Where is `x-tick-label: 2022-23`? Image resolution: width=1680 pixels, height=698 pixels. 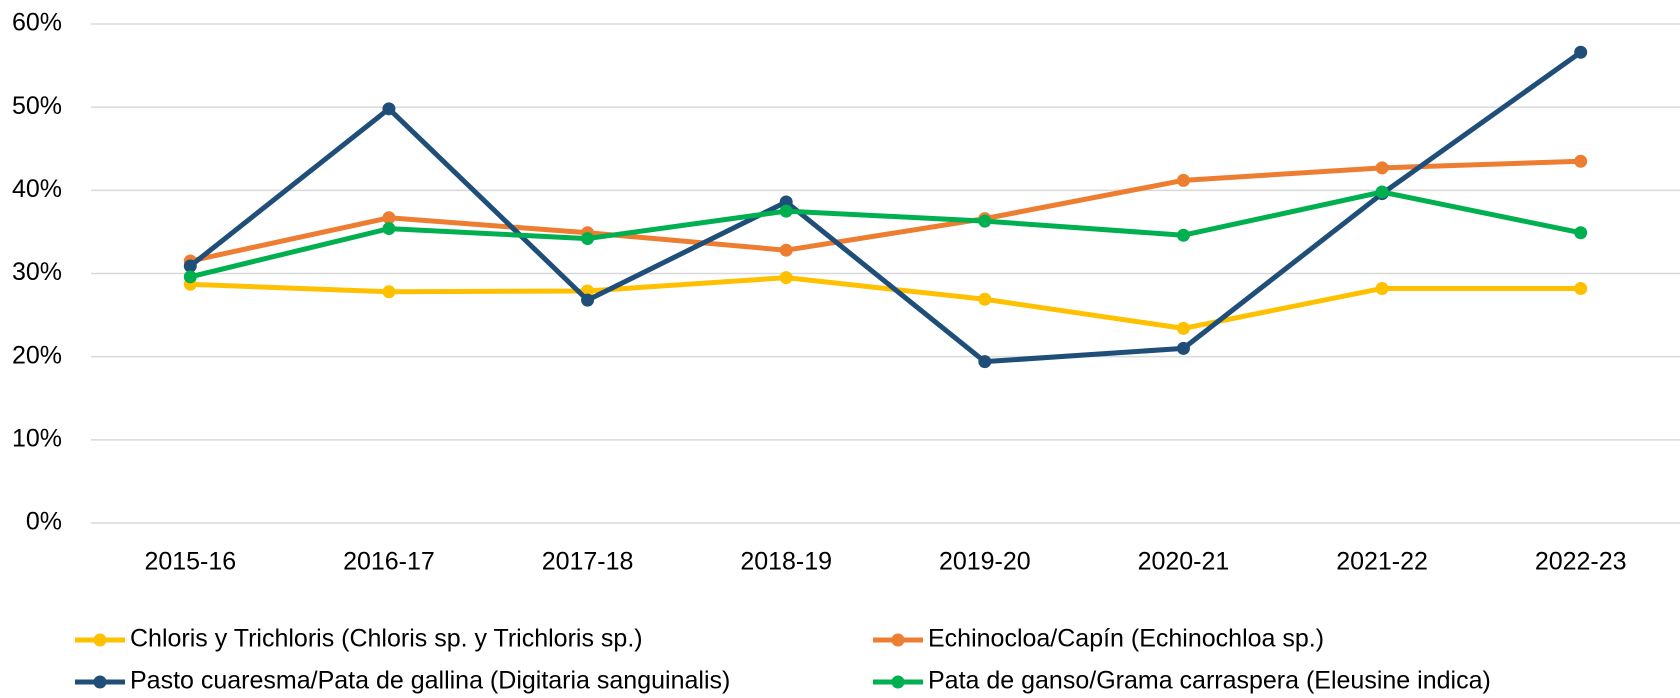
x-tick-label: 2022-23 is located at coordinates (1581, 562).